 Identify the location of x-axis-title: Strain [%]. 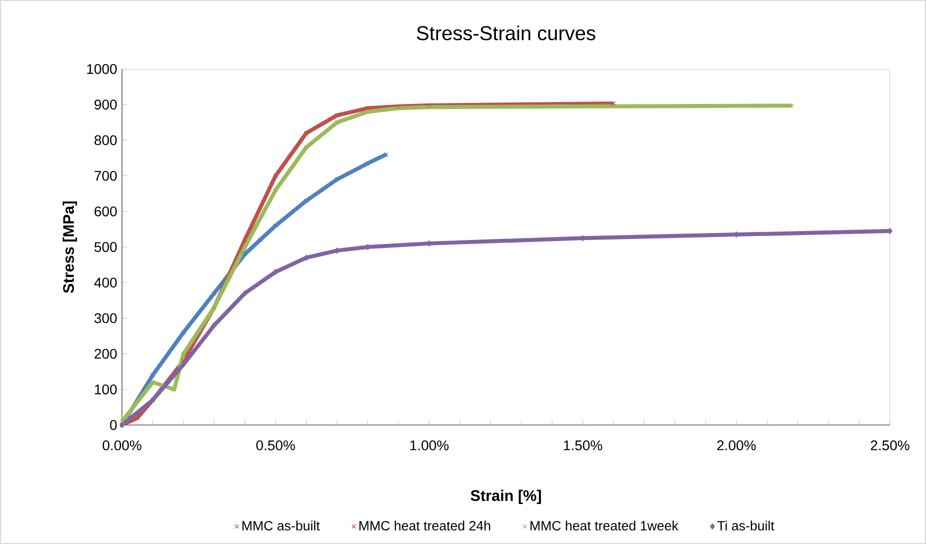
(505, 497).